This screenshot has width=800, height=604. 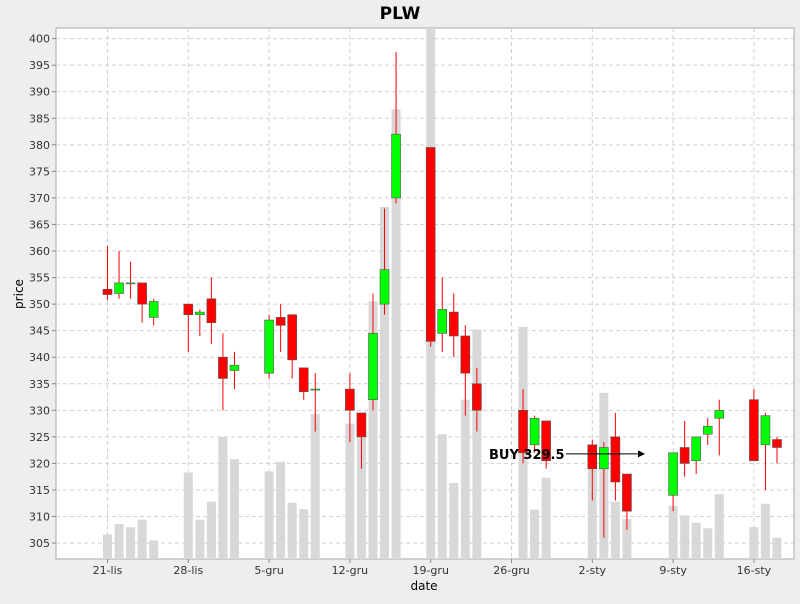 I want to click on y-tick-label: 310, so click(x=39, y=517).